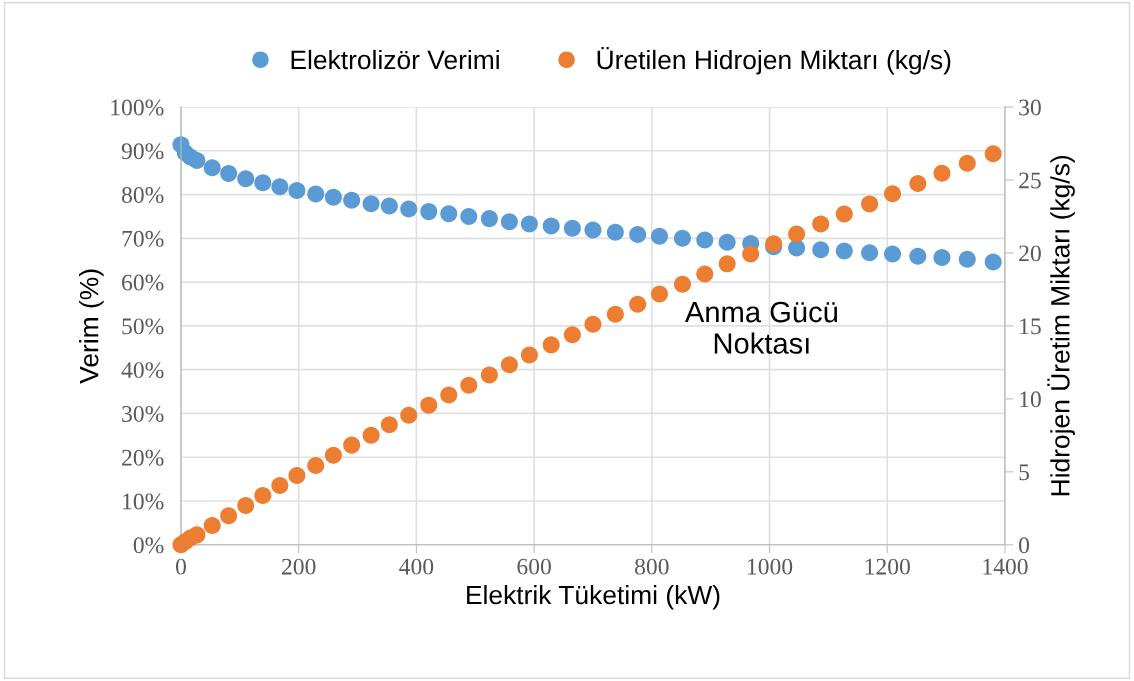 The height and width of the screenshot is (681, 1134). What do you see at coordinates (142, 370) in the screenshot?
I see `y-tick-label: 40%` at bounding box center [142, 370].